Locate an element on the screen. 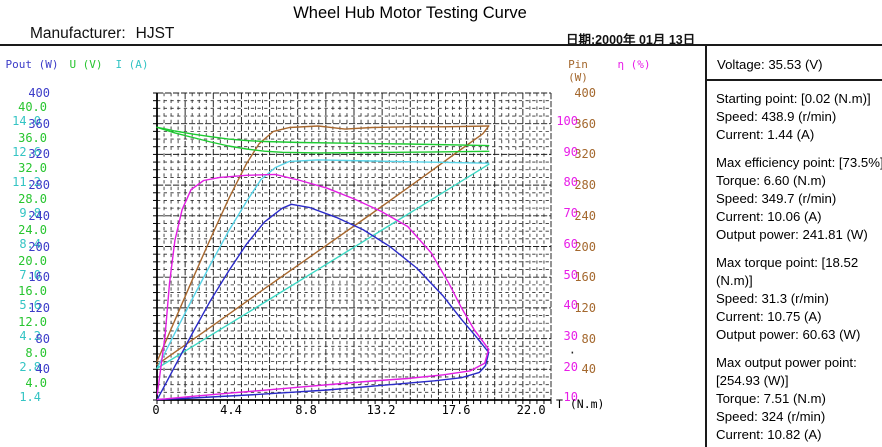 Image resolution: width=882 pixels, height=447 pixels. tick-label: 36.0 is located at coordinates (32, 137).